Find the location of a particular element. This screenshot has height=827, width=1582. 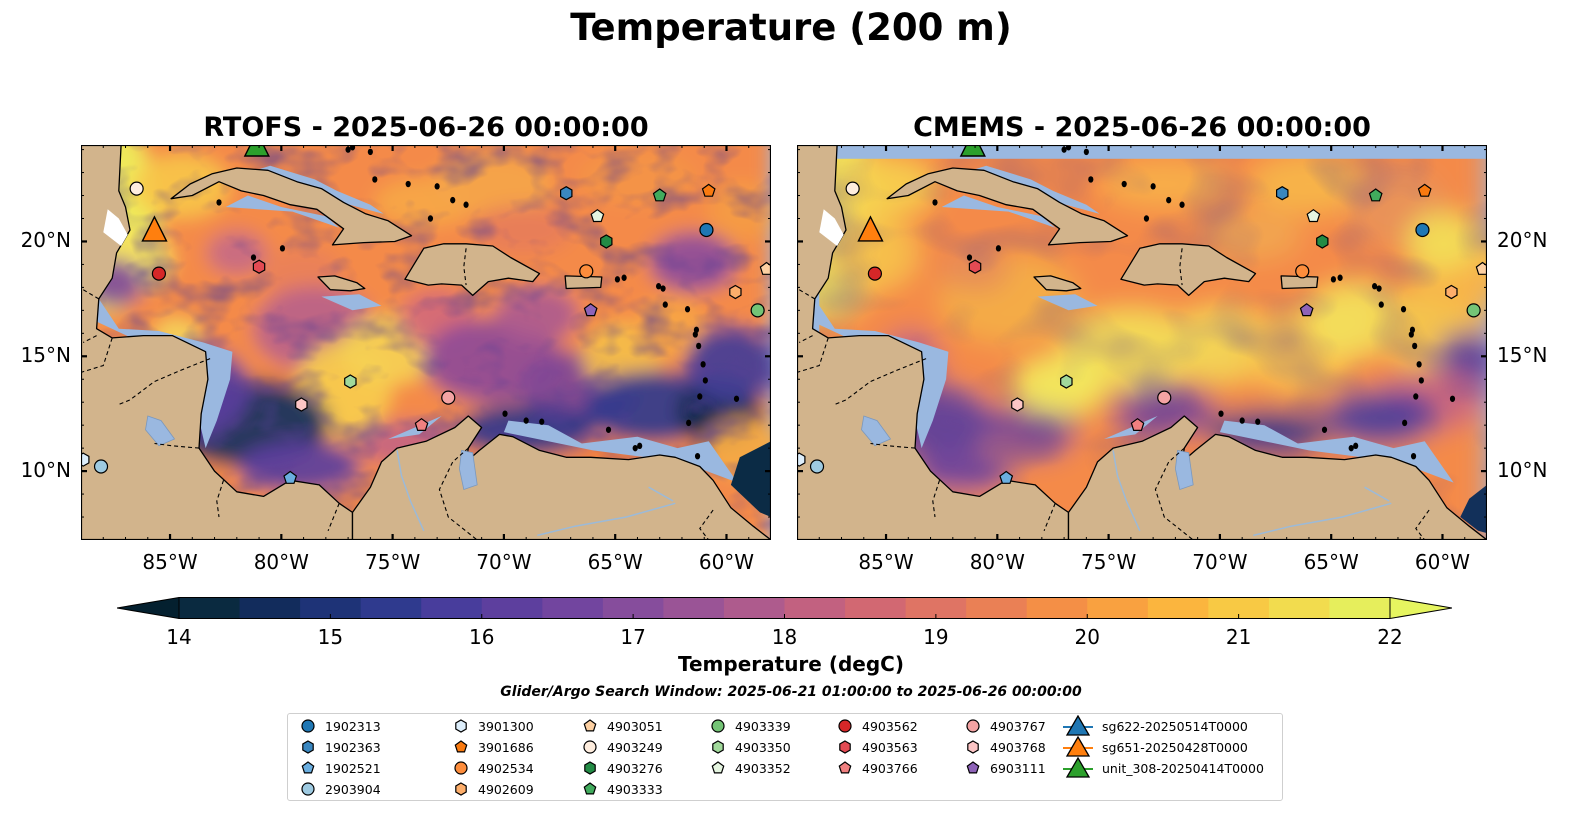

colorbar-tick-label: 21 is located at coordinates (1238, 637).